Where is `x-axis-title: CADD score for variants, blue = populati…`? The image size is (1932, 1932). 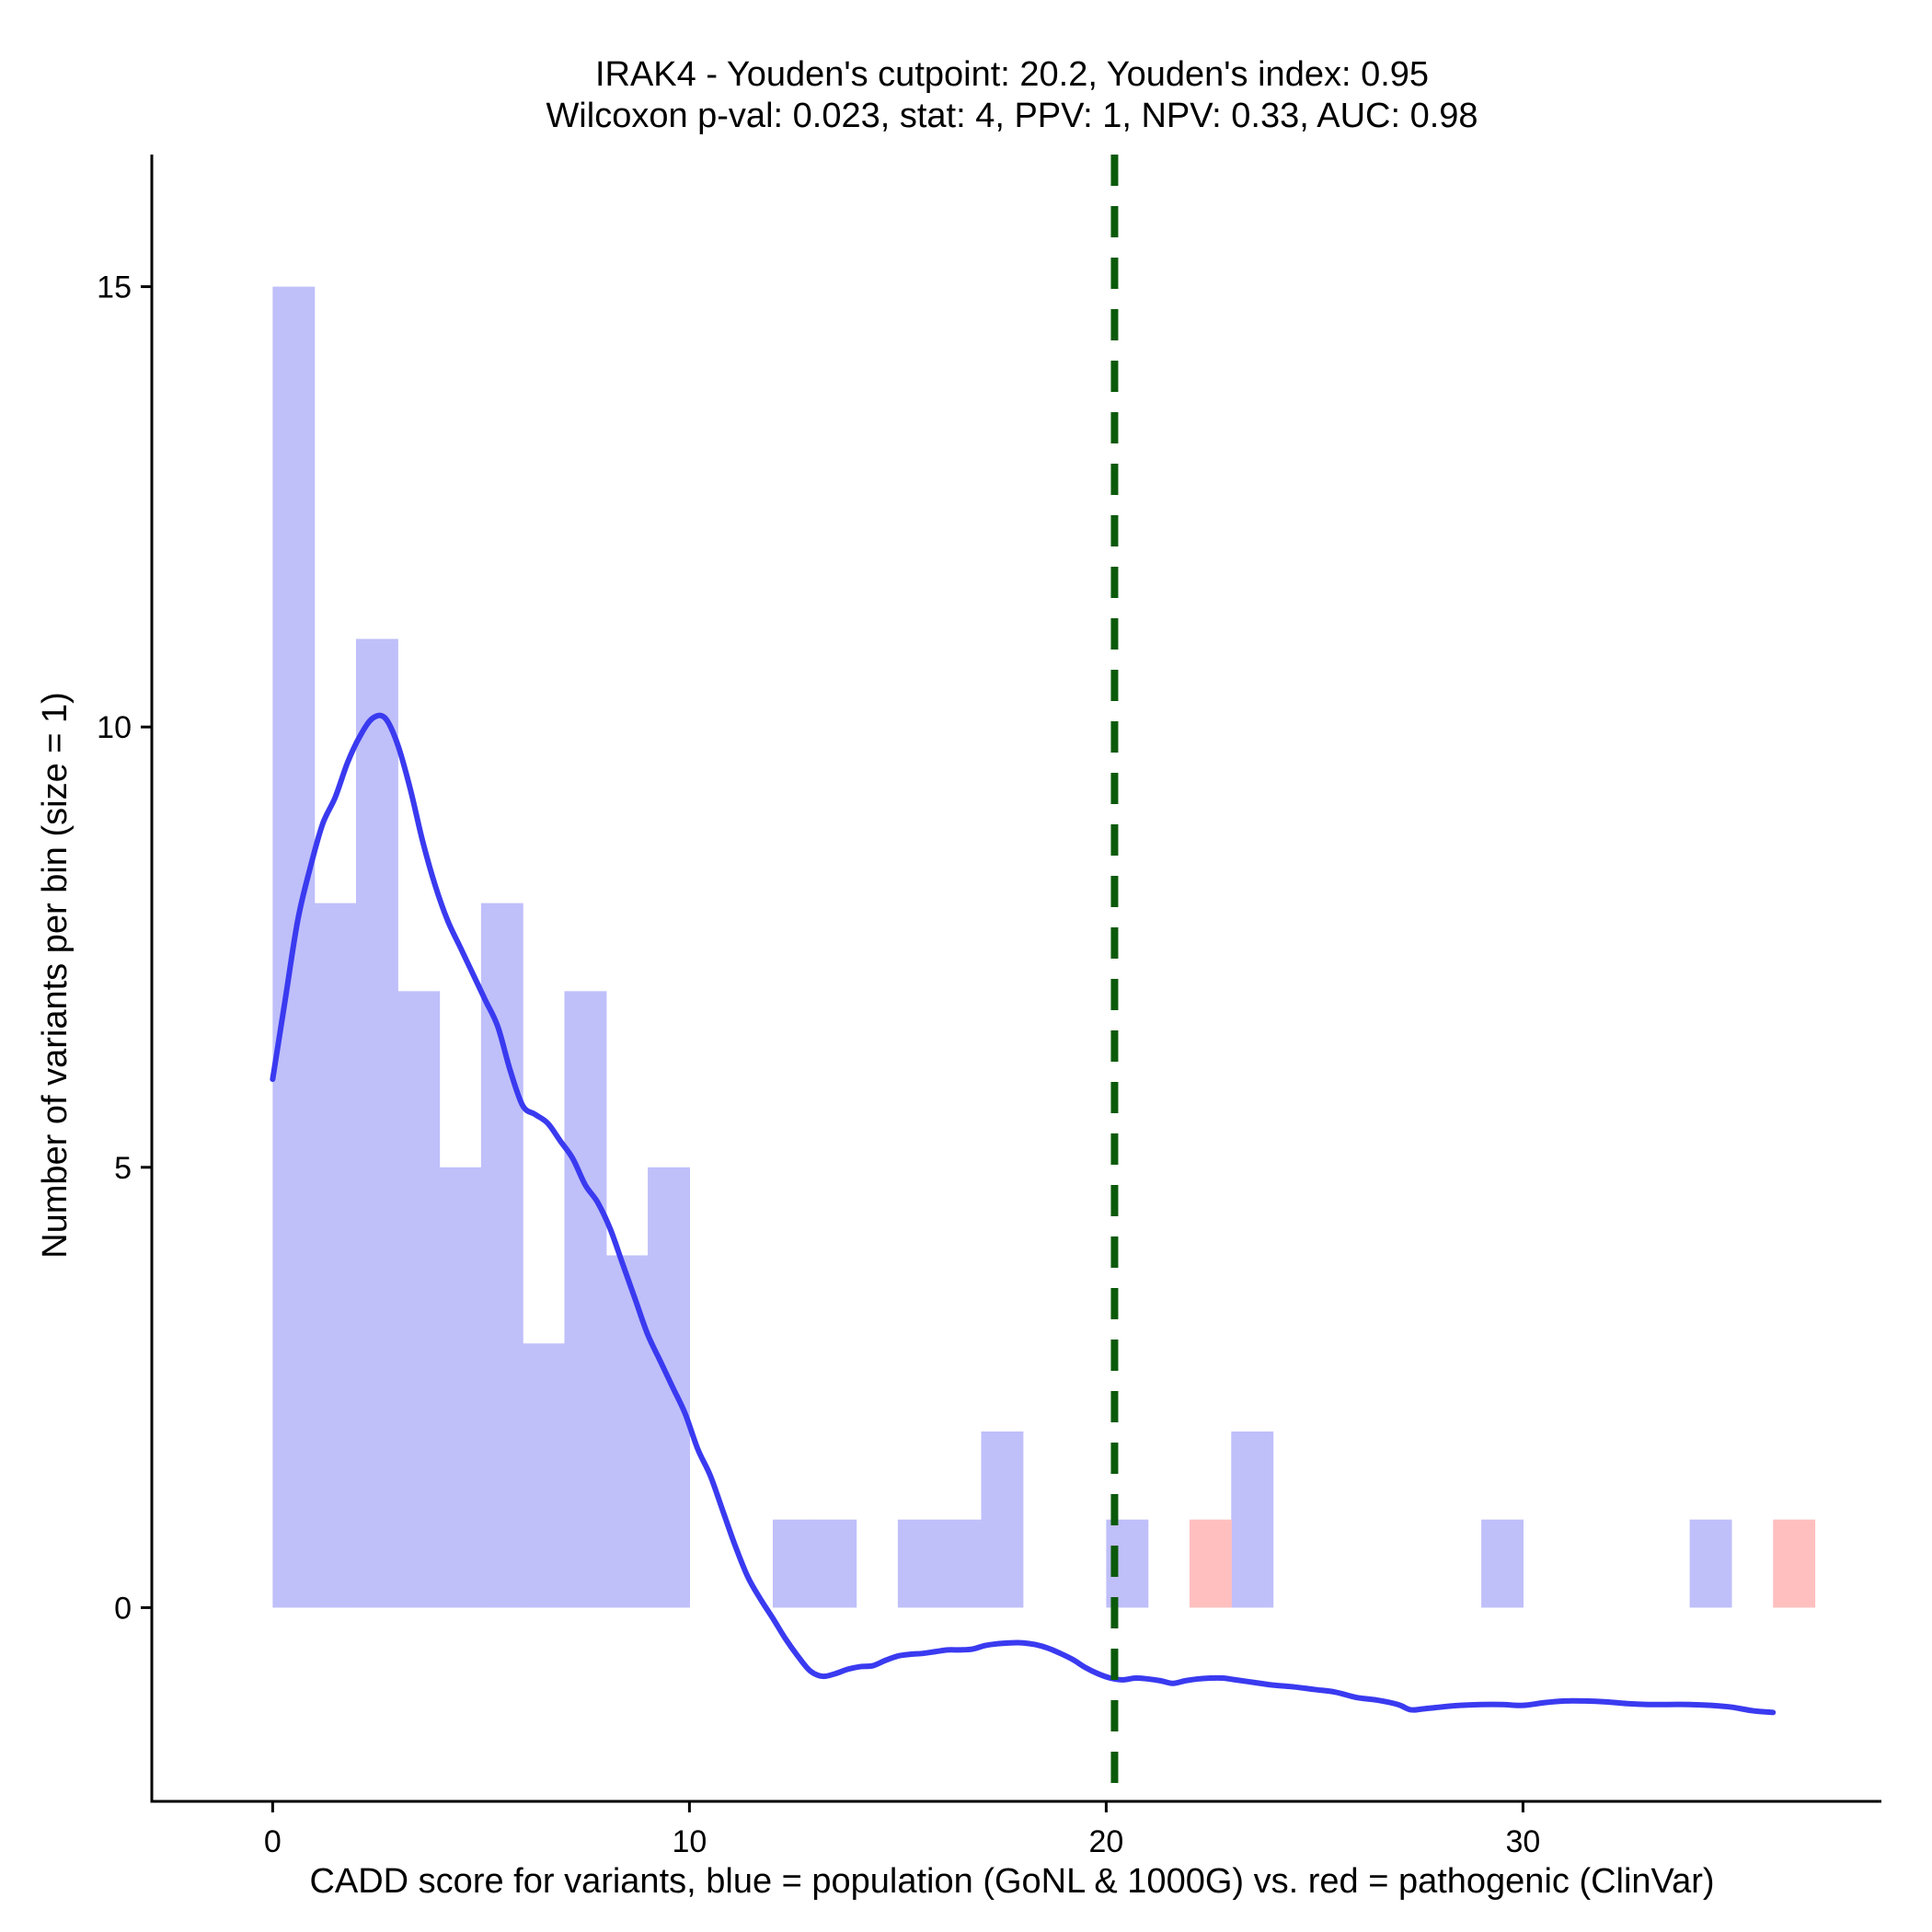 x-axis-title: CADD score for variants, blue = populati… is located at coordinates (1011, 1881).